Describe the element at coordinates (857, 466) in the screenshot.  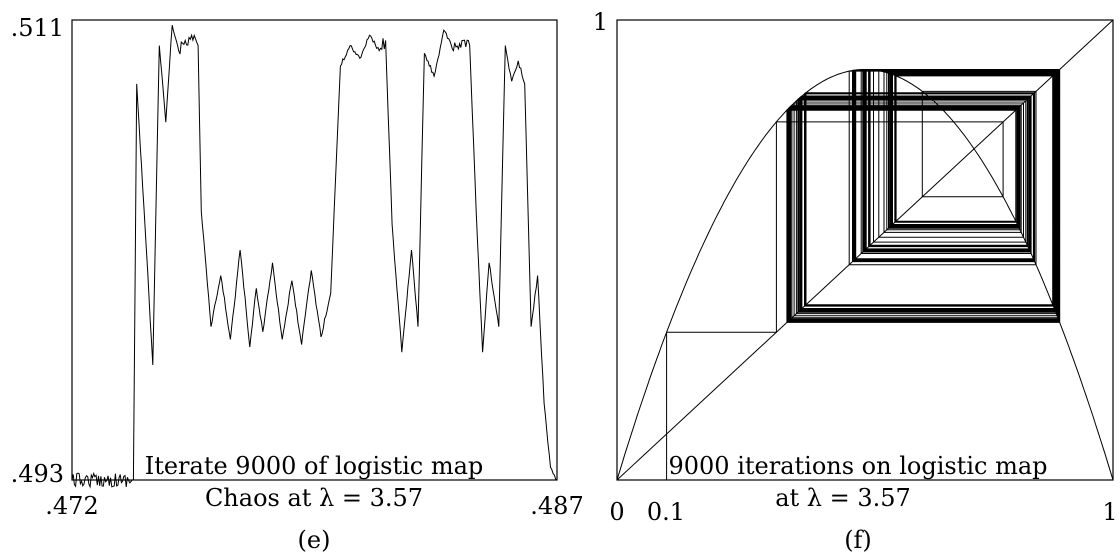
I see `panel-f-caption-line1: 9000 iterations on logistic map` at that location.